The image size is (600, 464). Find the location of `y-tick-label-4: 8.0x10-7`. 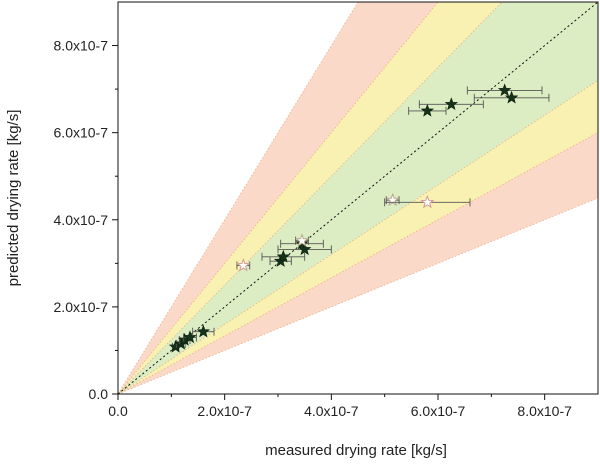

y-tick-label-4: 8.0x10-7 is located at coordinates (81, 46).